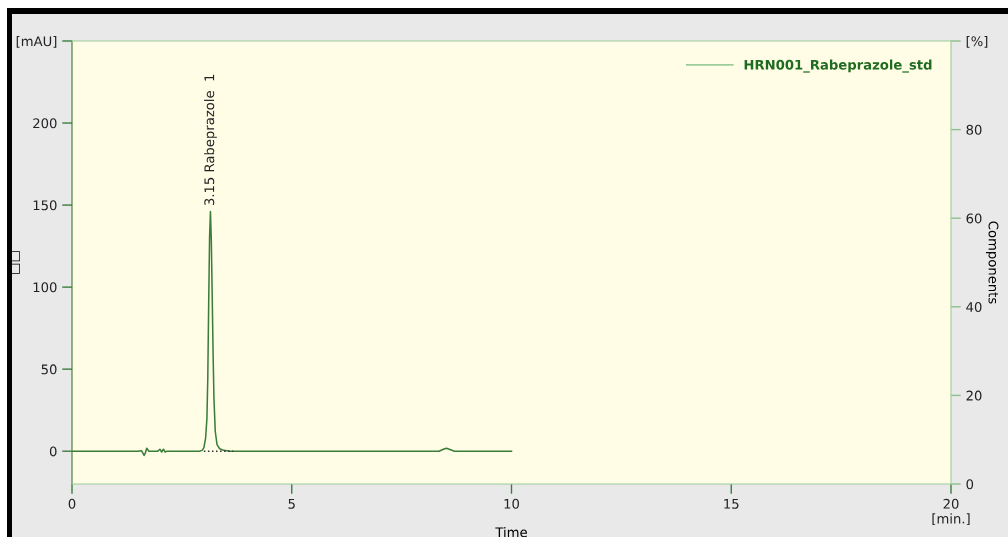 This screenshot has width=1008, height=537. I want to click on x-tick-label: 5, so click(291, 503).